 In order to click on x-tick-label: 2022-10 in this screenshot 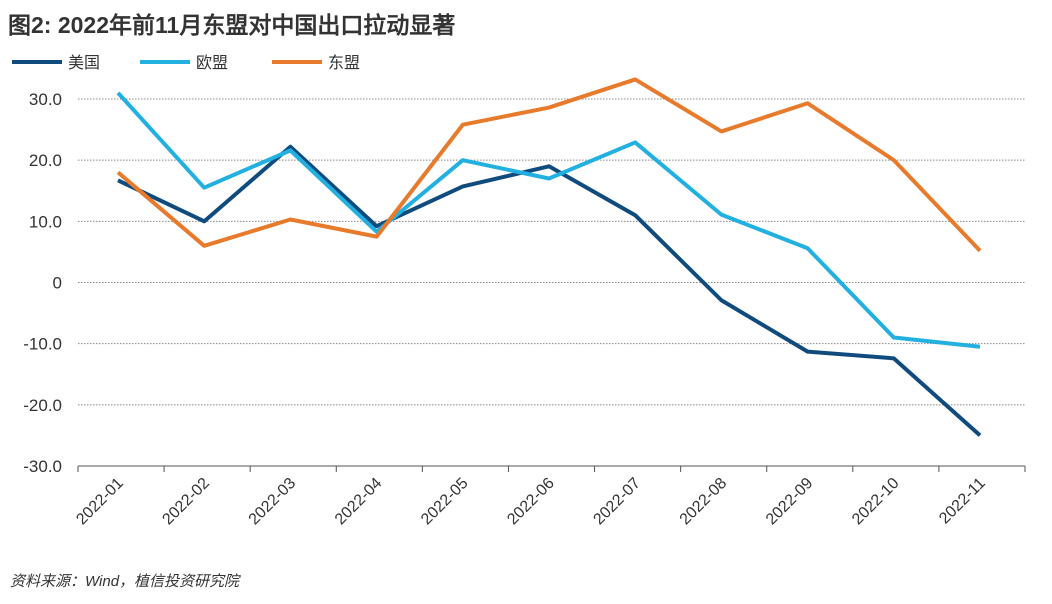, I will do `click(876, 502)`.